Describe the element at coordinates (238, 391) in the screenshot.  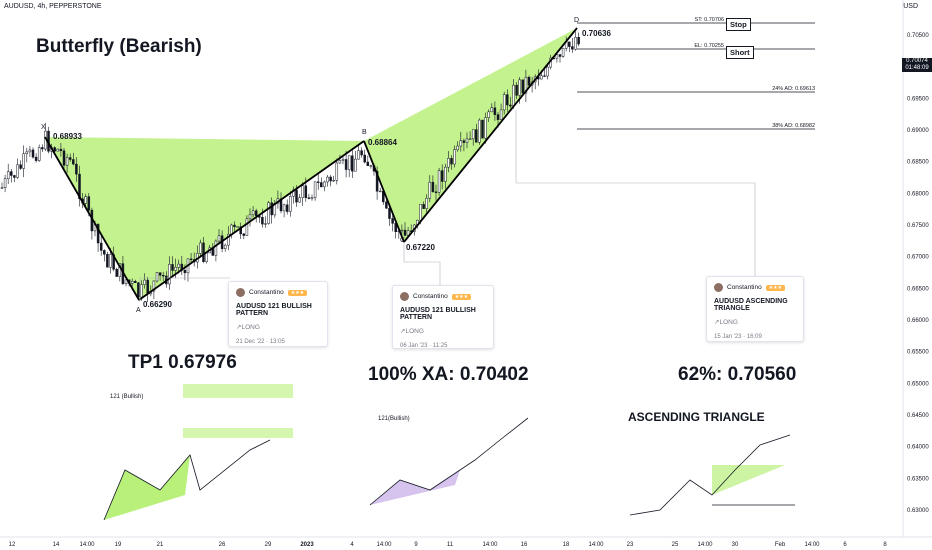
I see `thumb-target-zone` at that location.